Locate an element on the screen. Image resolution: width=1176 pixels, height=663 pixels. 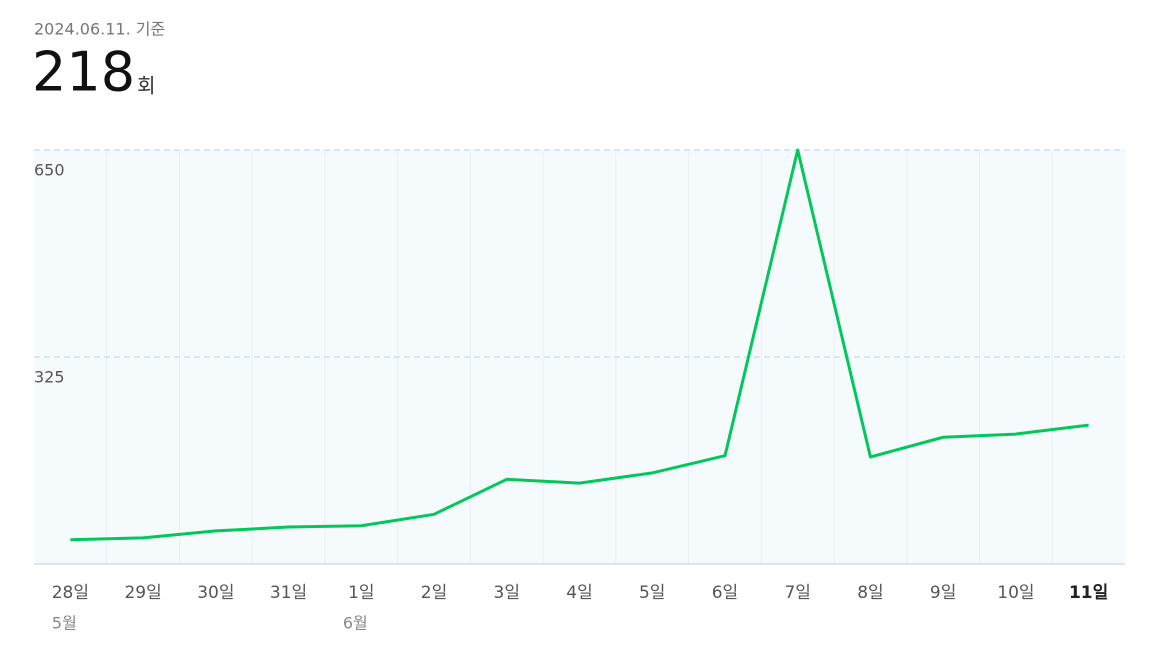
x-tick-label: 31일 is located at coordinates (288, 593).